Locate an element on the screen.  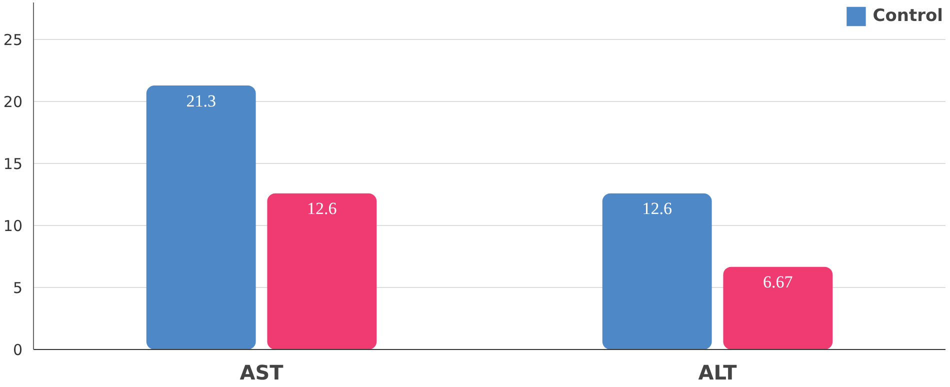
data-label: 6.67 is located at coordinates (778, 282).